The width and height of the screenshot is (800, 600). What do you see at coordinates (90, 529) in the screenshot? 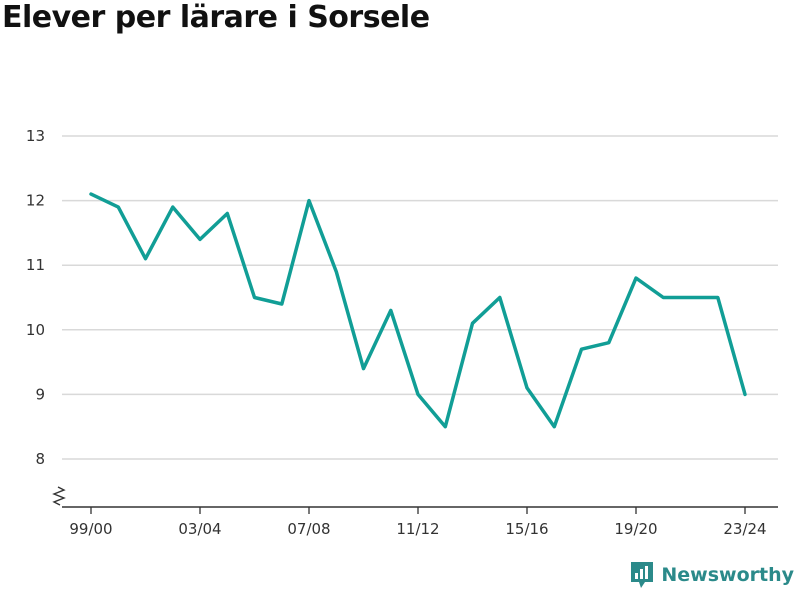
I see `x-tick-label: 99/00` at bounding box center [90, 529].